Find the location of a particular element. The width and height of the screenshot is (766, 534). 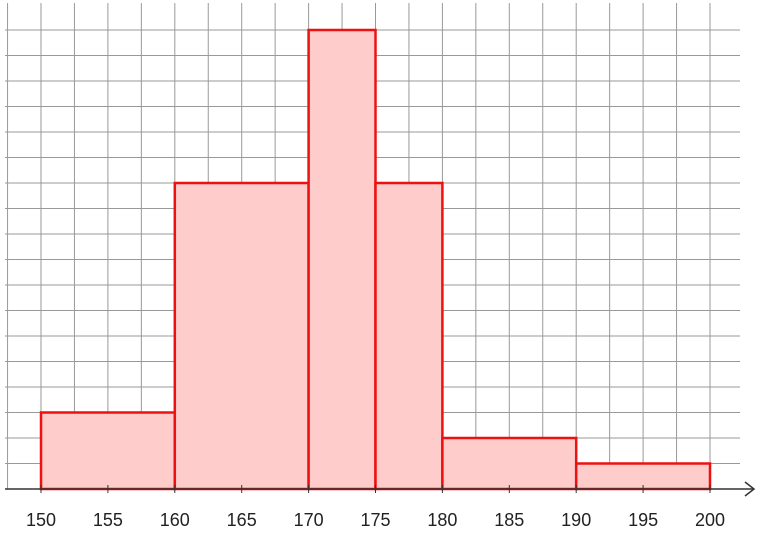

x-tick-label: 170 is located at coordinates (309, 520).